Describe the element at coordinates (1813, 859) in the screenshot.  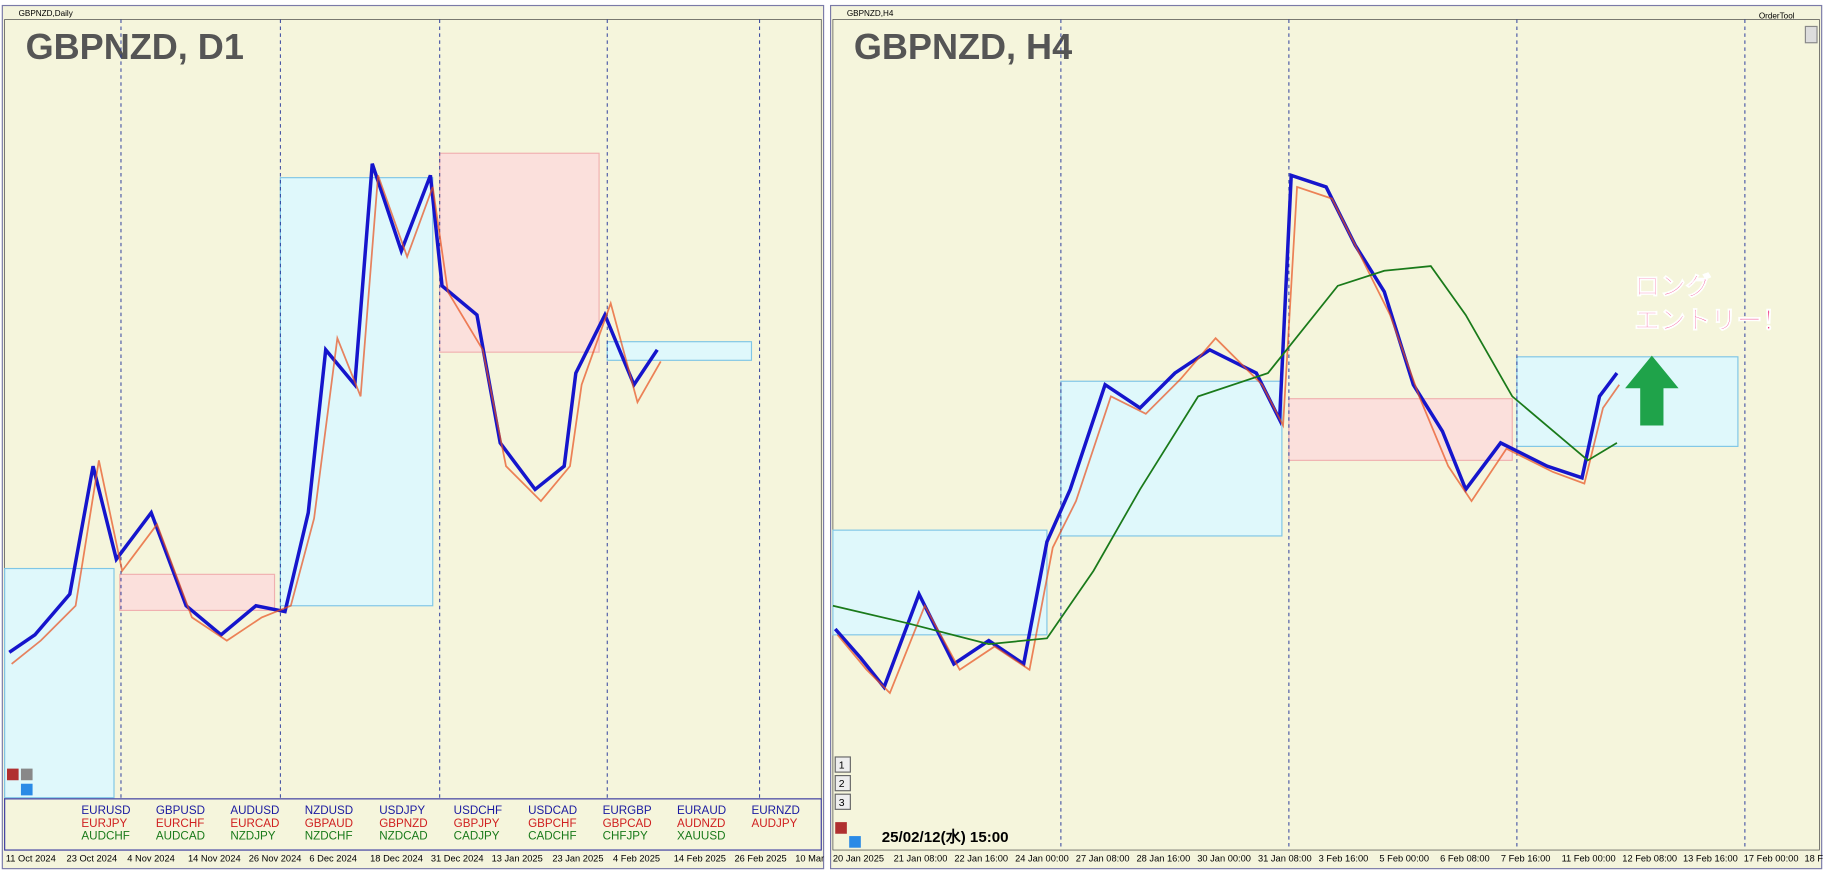
I see `date-label: 18 F` at that location.